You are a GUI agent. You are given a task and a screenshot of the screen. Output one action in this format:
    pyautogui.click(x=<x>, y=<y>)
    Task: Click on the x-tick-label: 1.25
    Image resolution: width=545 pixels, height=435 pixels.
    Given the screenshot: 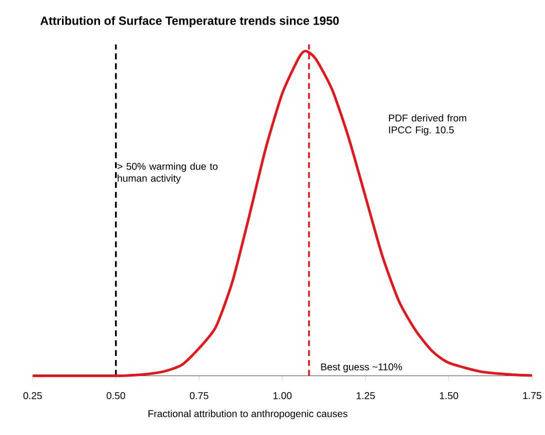 What is the action you would take?
    pyautogui.click(x=365, y=396)
    